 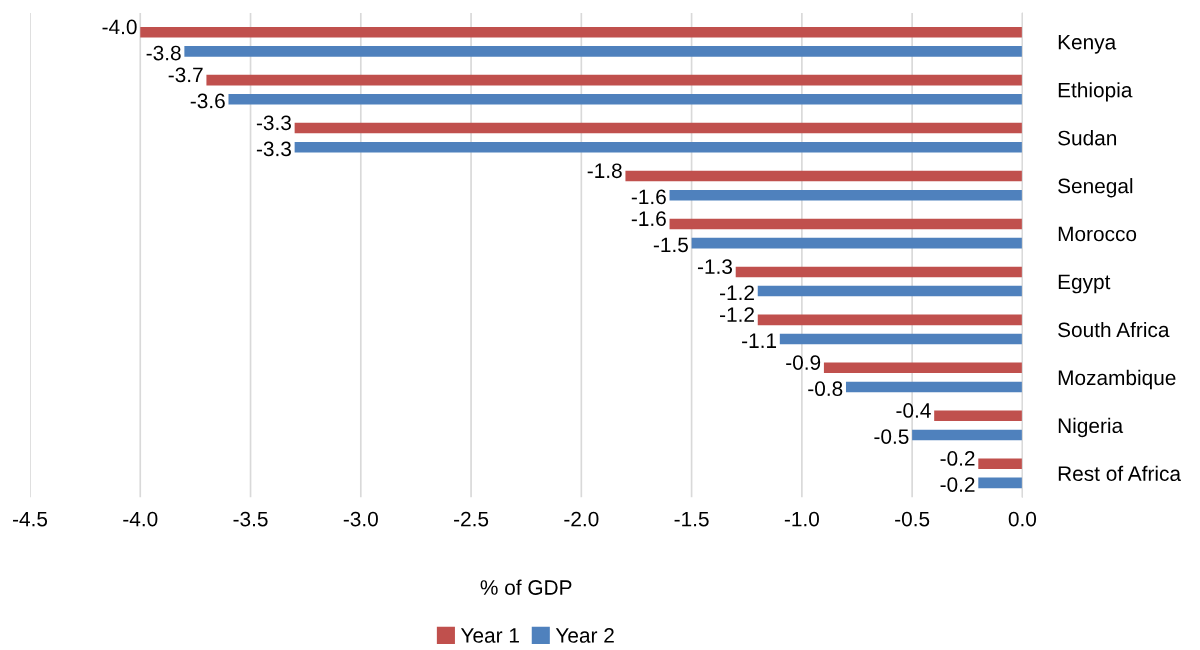 What do you see at coordinates (1095, 92) in the screenshot?
I see `y-tick-label: Ethiopia` at bounding box center [1095, 92].